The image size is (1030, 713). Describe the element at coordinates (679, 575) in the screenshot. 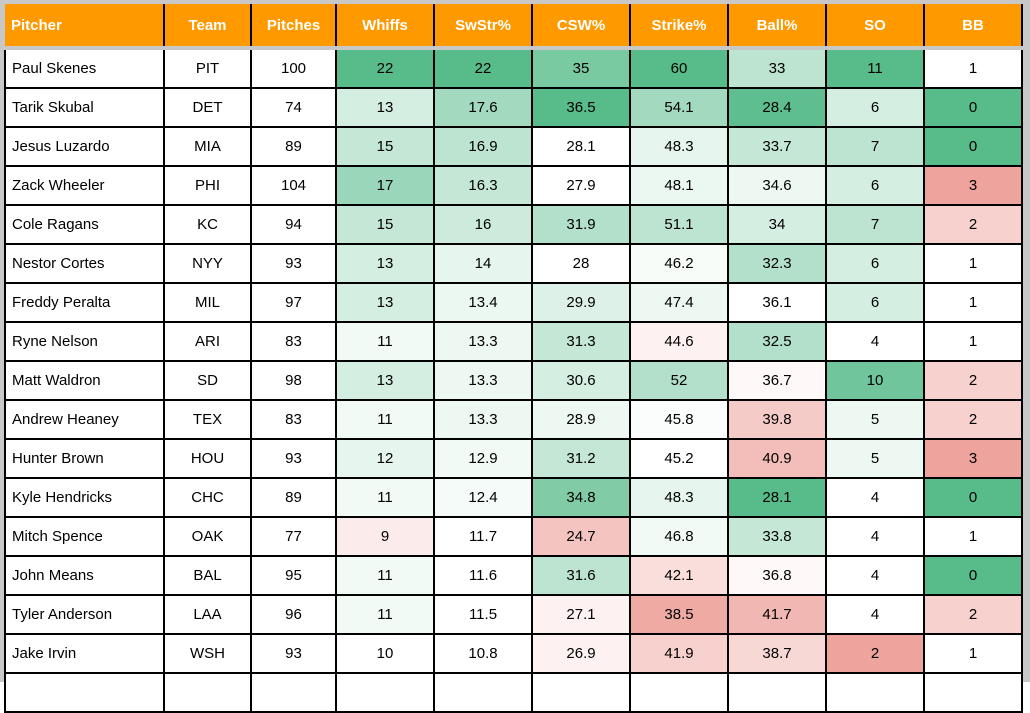

I see `cell-strike: 42.1` at that location.